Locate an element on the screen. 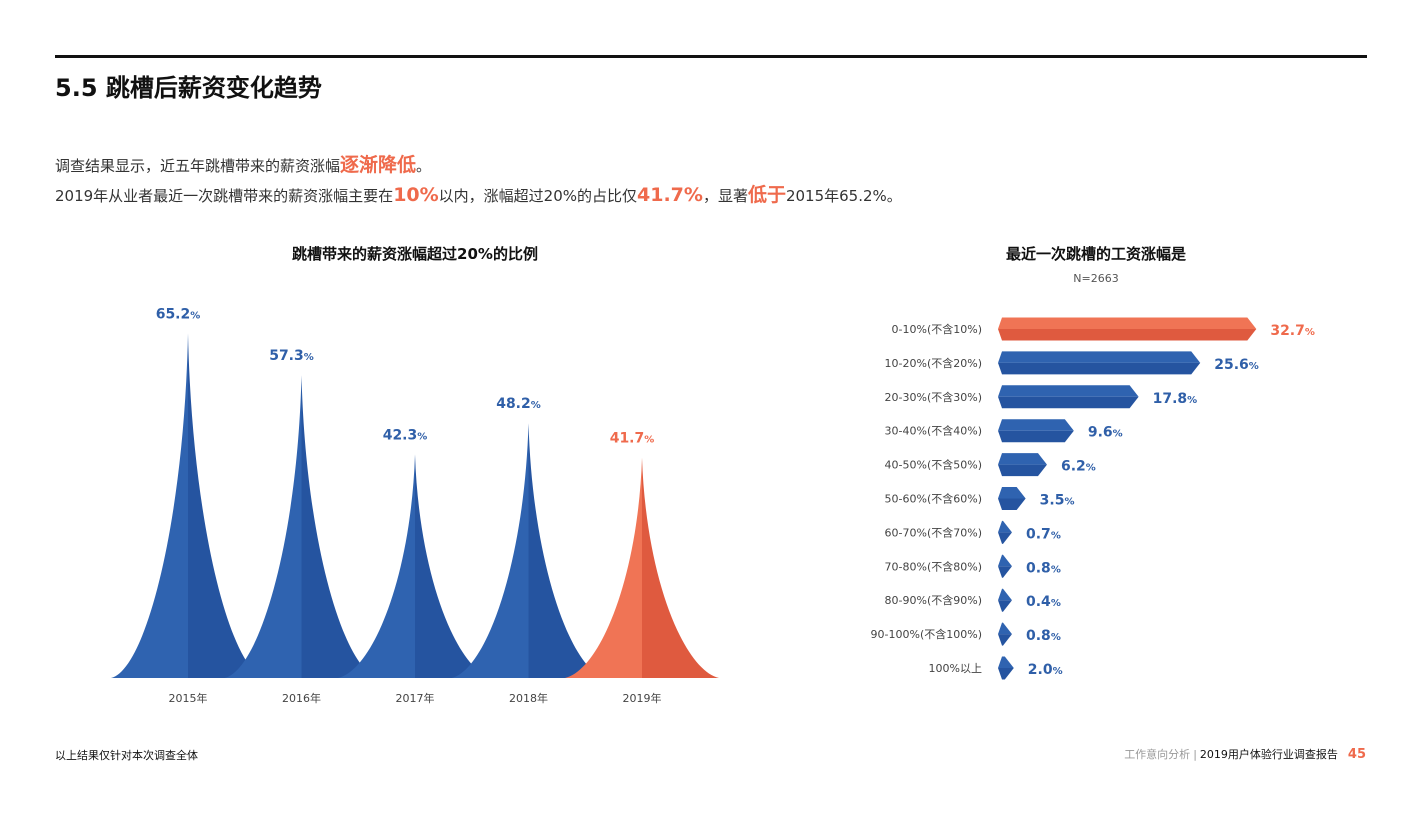  footer-section: 工作意向分析 is located at coordinates (1157, 754).